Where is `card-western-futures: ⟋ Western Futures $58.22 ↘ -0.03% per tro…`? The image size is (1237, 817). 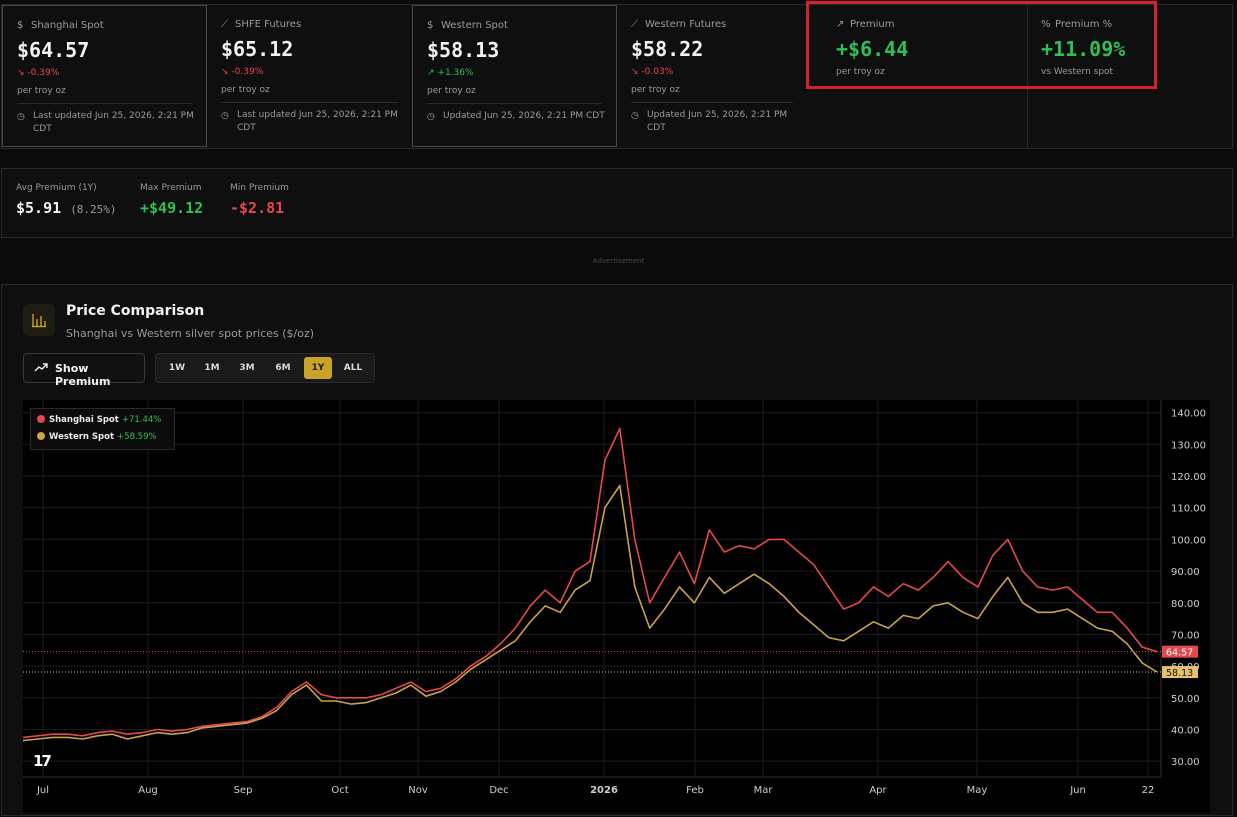 card-western-futures: ⟋ Western Futures $58.22 ↘ -0.03% per tro… is located at coordinates (712, 76).